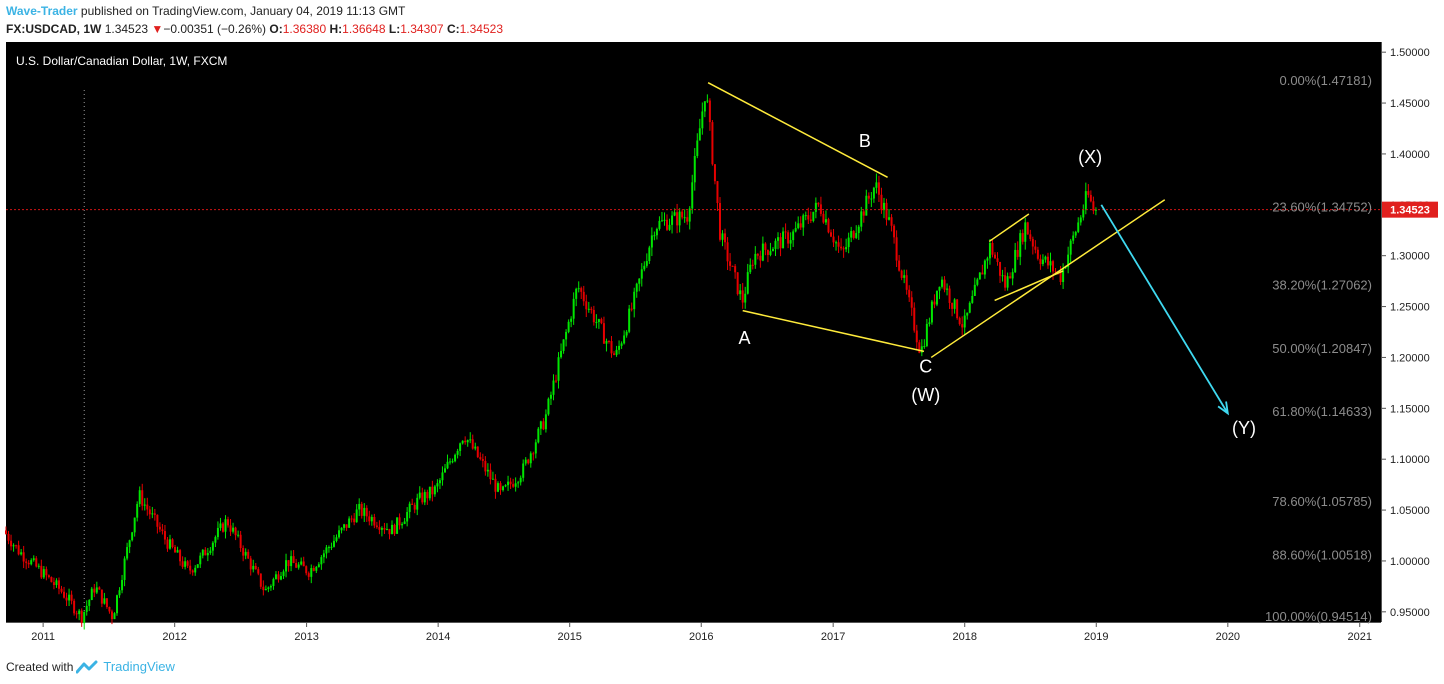 The width and height of the screenshot is (1444, 684). I want to click on price-axis-area, so click(1412, 332).